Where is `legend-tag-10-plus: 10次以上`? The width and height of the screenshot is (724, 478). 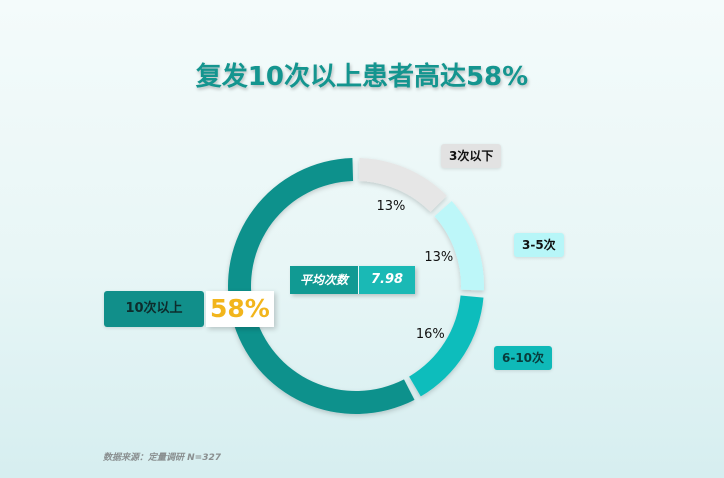
legend-tag-10-plus: 10次以上 is located at coordinates (154, 309).